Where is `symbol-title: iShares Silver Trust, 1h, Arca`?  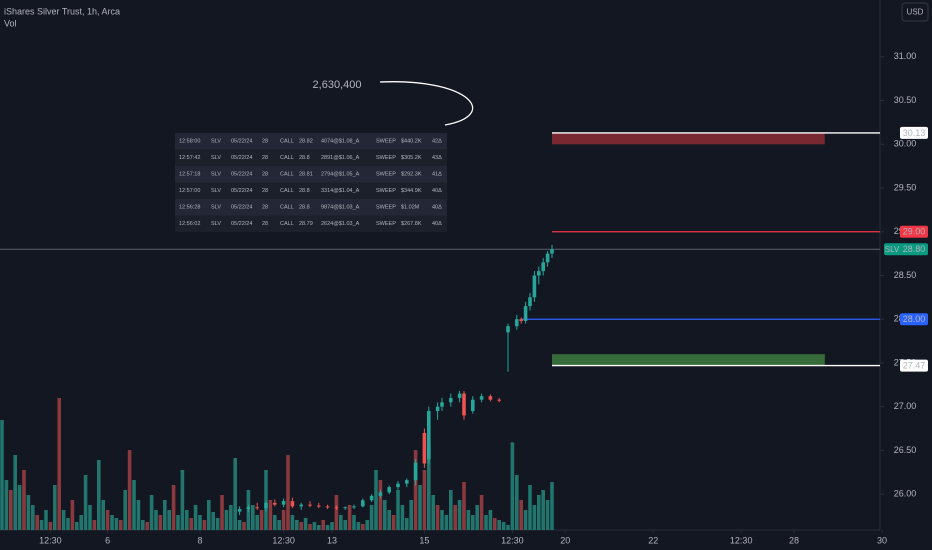 symbol-title: iShares Silver Trust, 1h, Arca is located at coordinates (62, 11).